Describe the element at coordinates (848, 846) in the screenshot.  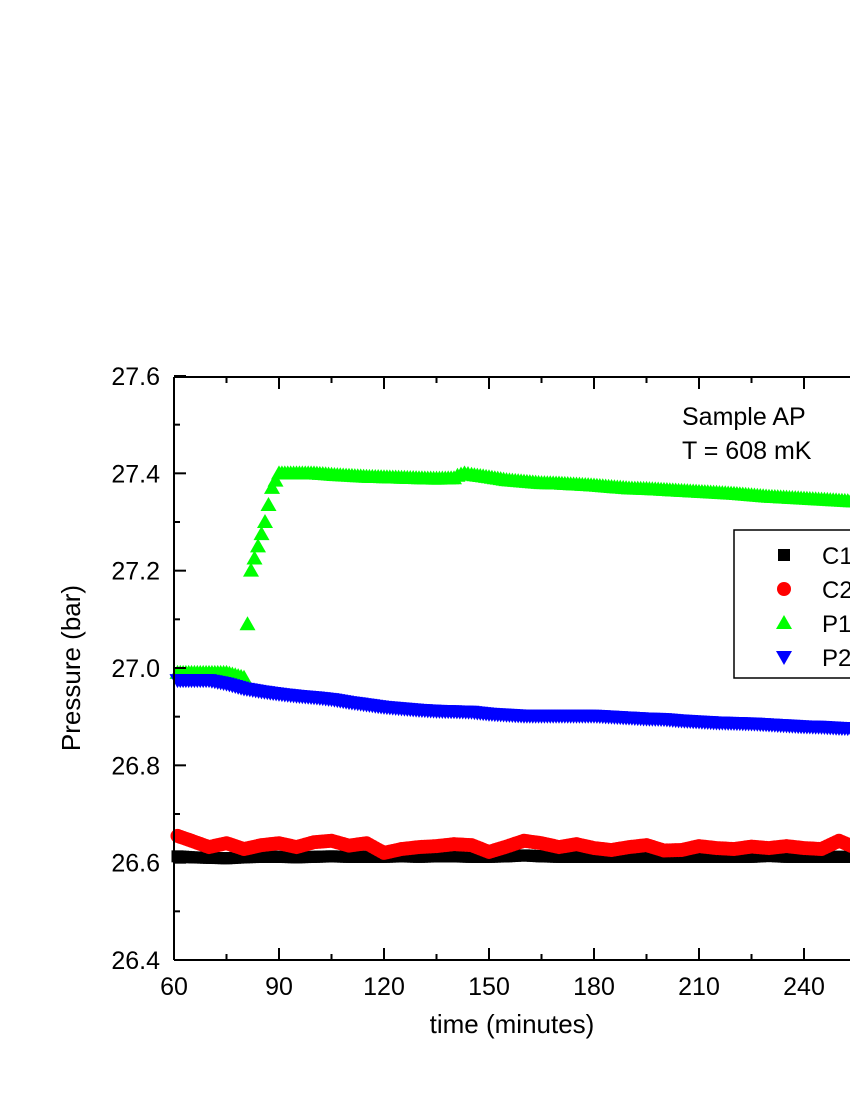
I see `data-point-C2` at that location.